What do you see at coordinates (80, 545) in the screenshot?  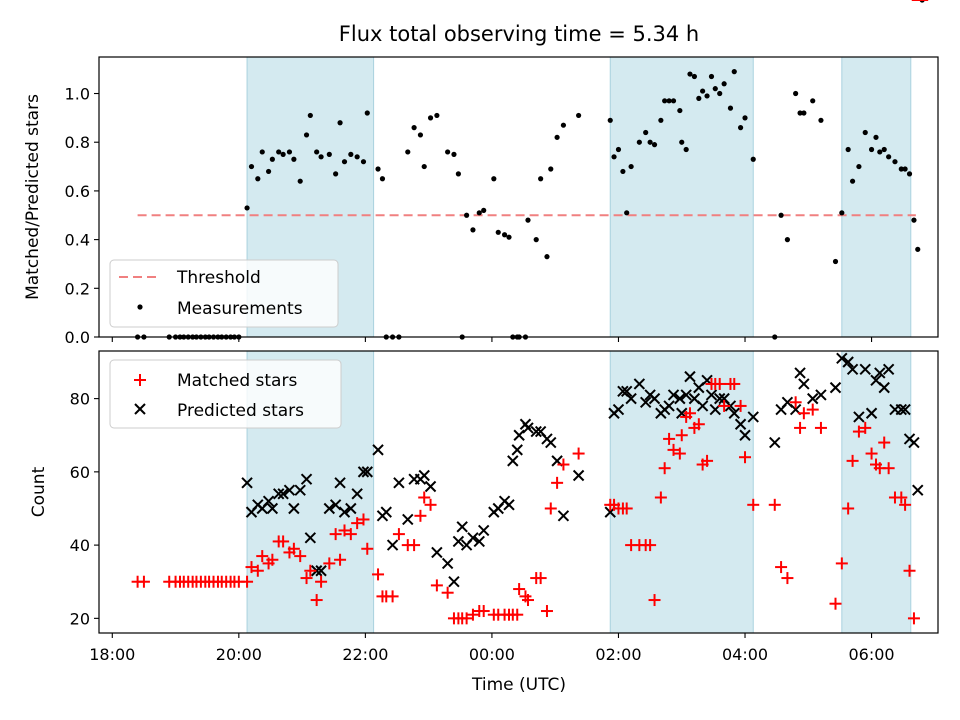 I see `y-tick-label: 40` at bounding box center [80, 545].